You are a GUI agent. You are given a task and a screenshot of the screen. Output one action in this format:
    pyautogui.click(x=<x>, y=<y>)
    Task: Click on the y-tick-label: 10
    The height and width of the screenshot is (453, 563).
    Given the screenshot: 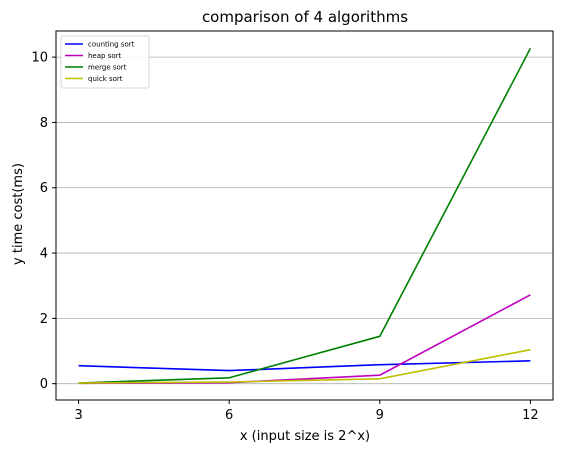 What is the action you would take?
    pyautogui.click(x=39, y=58)
    